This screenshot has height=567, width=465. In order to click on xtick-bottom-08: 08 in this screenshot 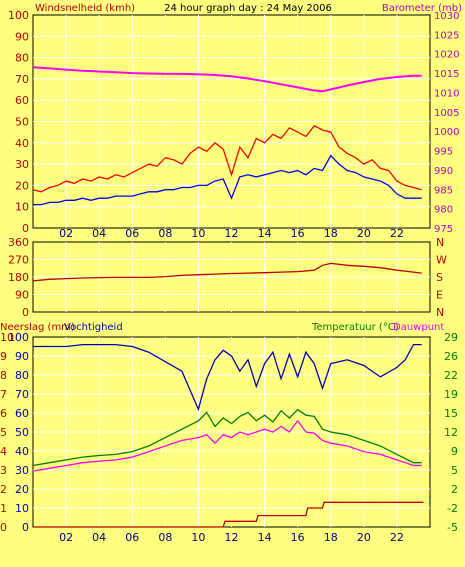, I will do `click(165, 537)`.